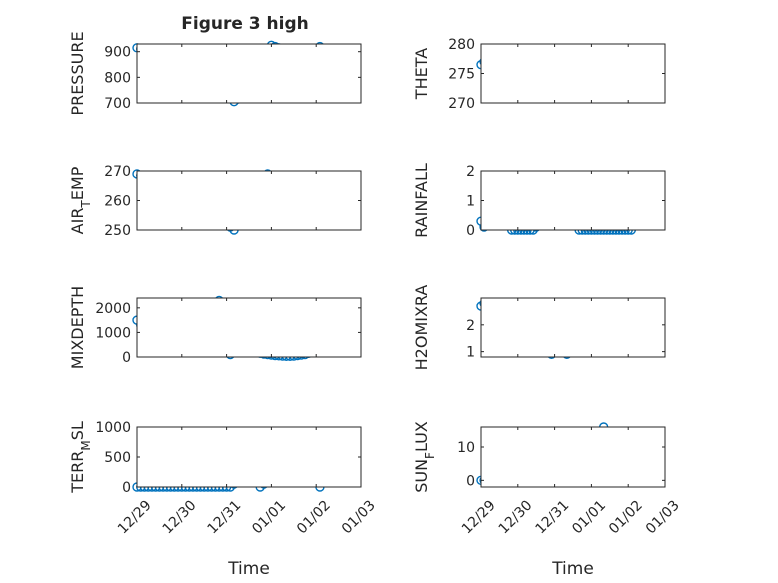 This screenshot has width=778, height=583. I want to click on y-tick-label: 500, so click(117, 458).